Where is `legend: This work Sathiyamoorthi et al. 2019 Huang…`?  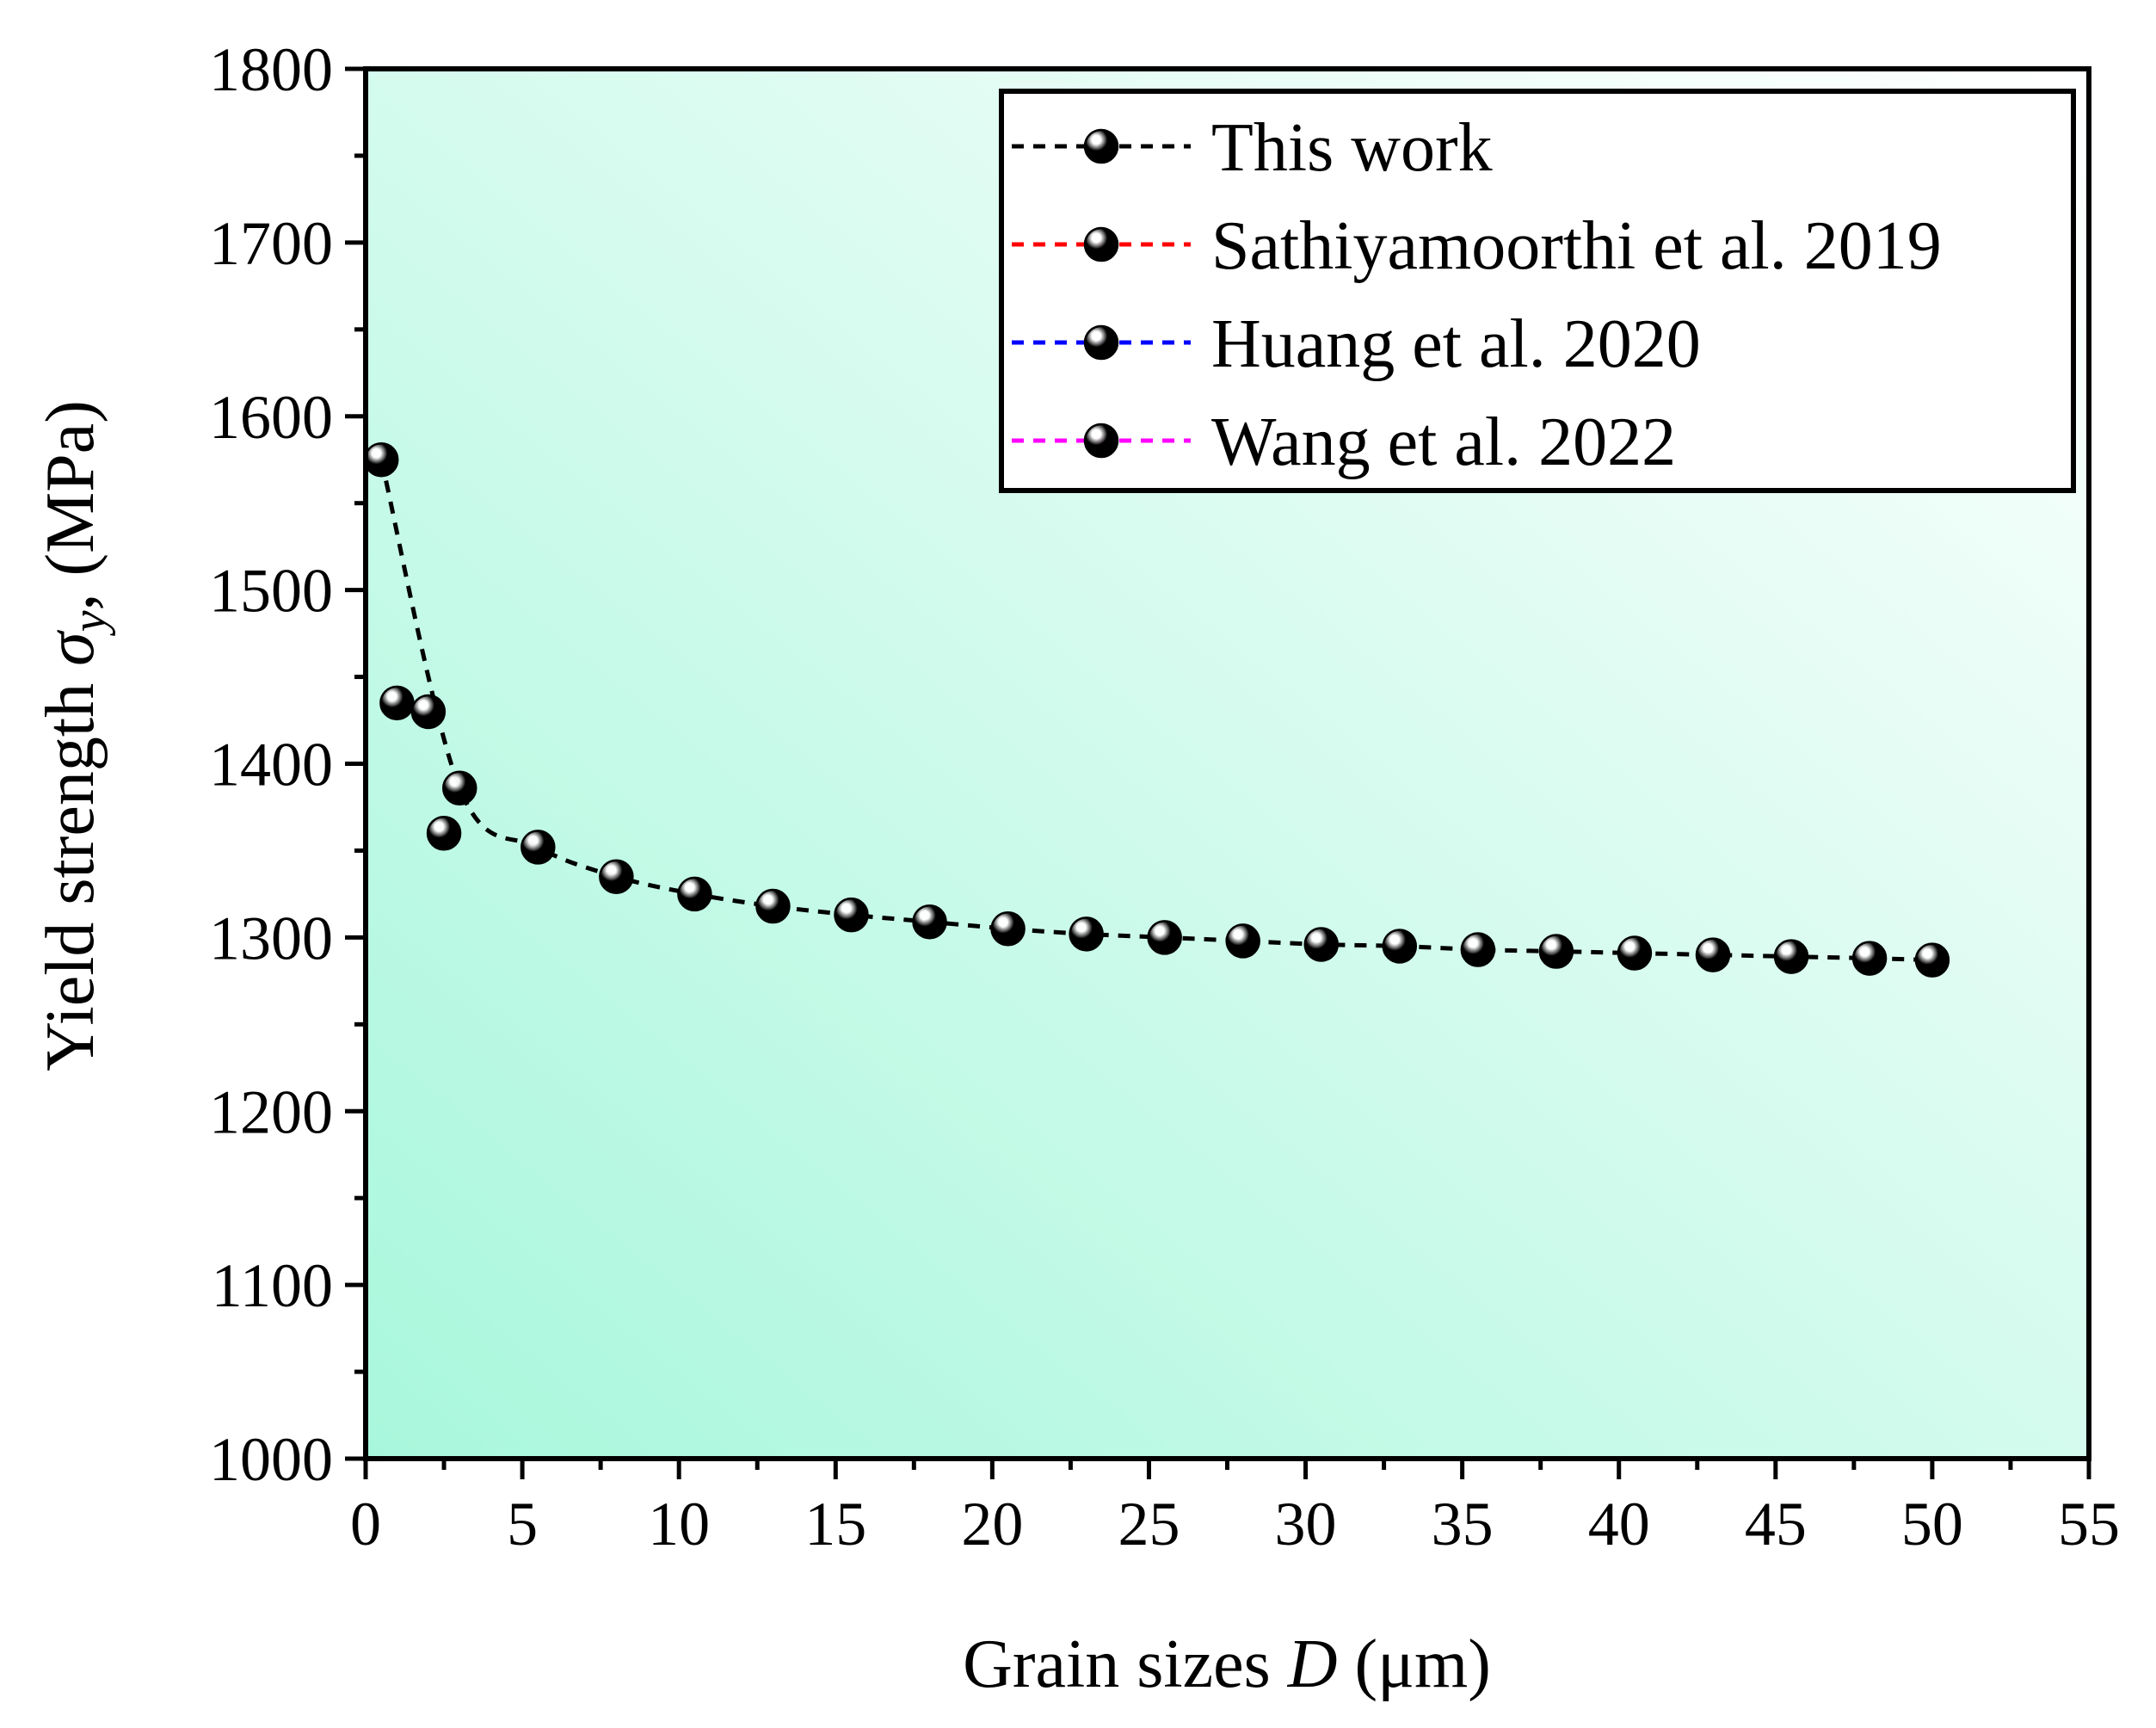
legend: This work Sathiyamoorthi et al. 2019 Huang… is located at coordinates (1537, 291).